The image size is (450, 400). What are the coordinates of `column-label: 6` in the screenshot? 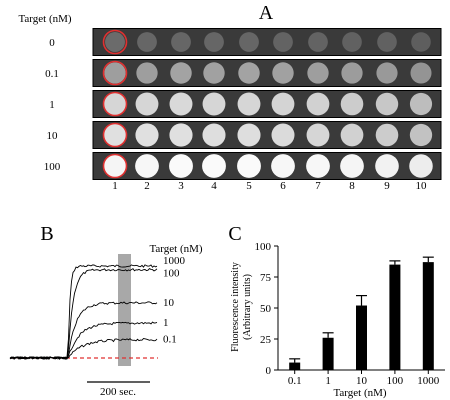 It's located at (283, 186).